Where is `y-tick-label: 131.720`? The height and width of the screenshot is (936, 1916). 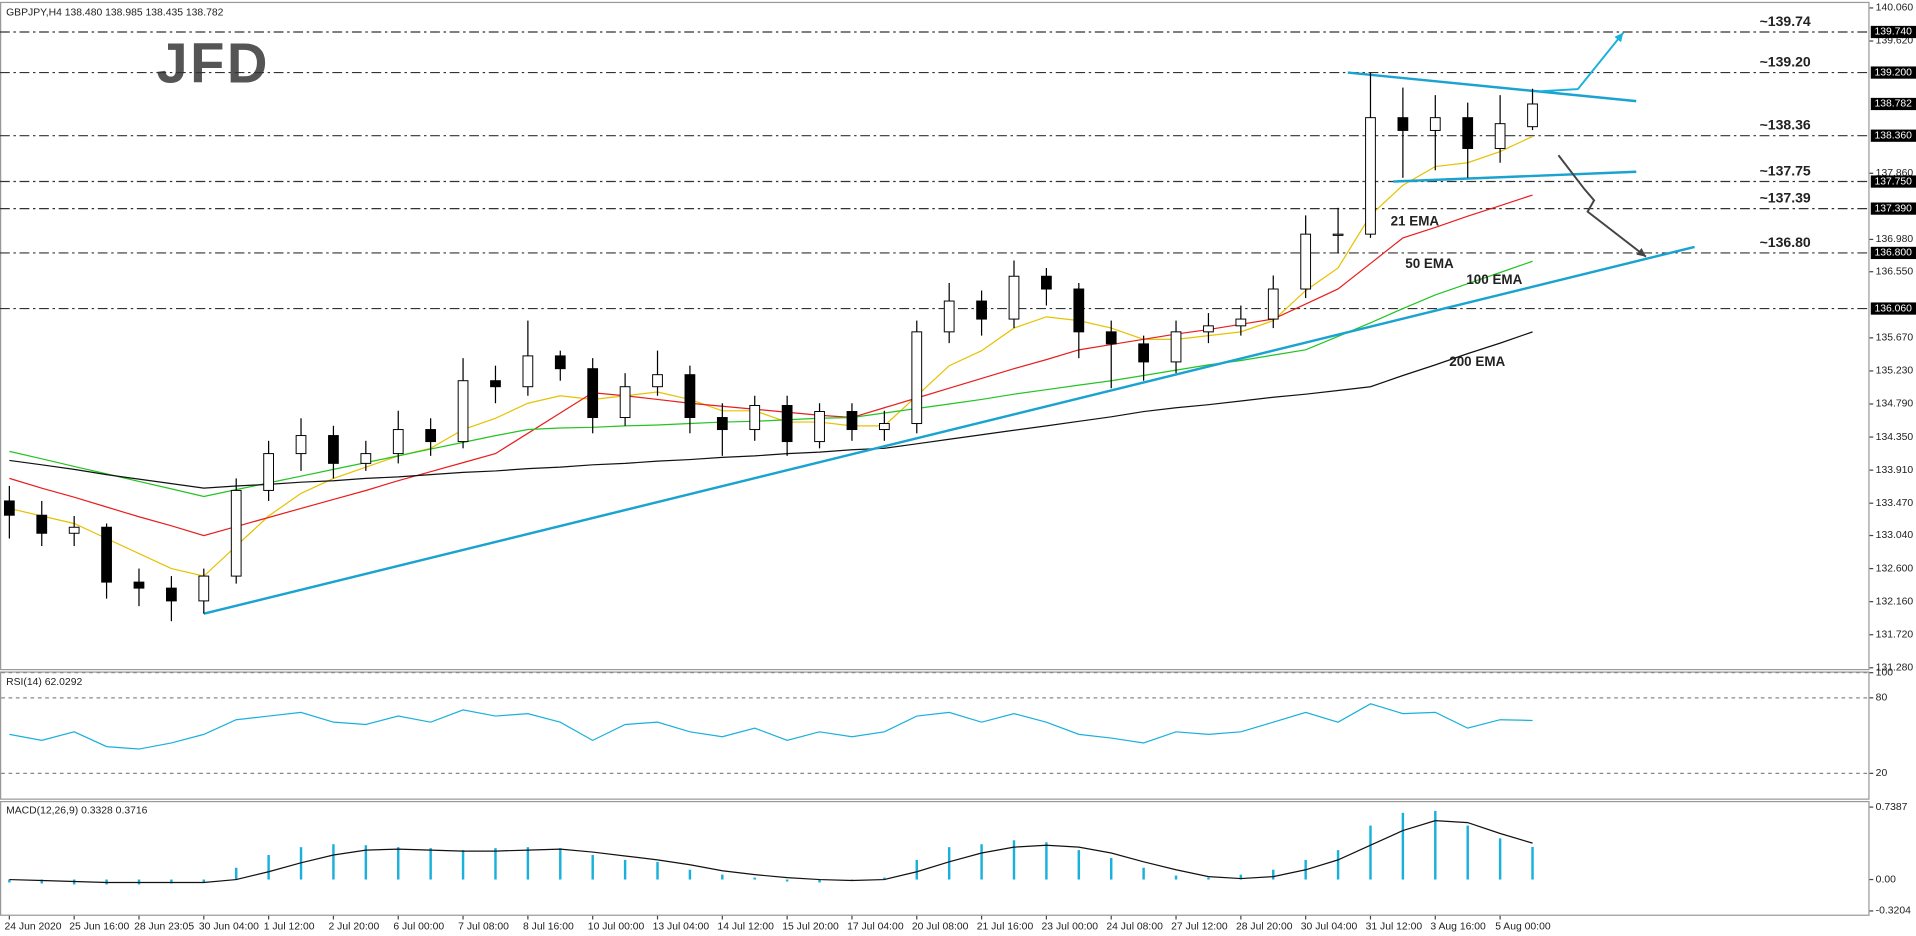
y-tick-label: 131.720 is located at coordinates (1895, 634).